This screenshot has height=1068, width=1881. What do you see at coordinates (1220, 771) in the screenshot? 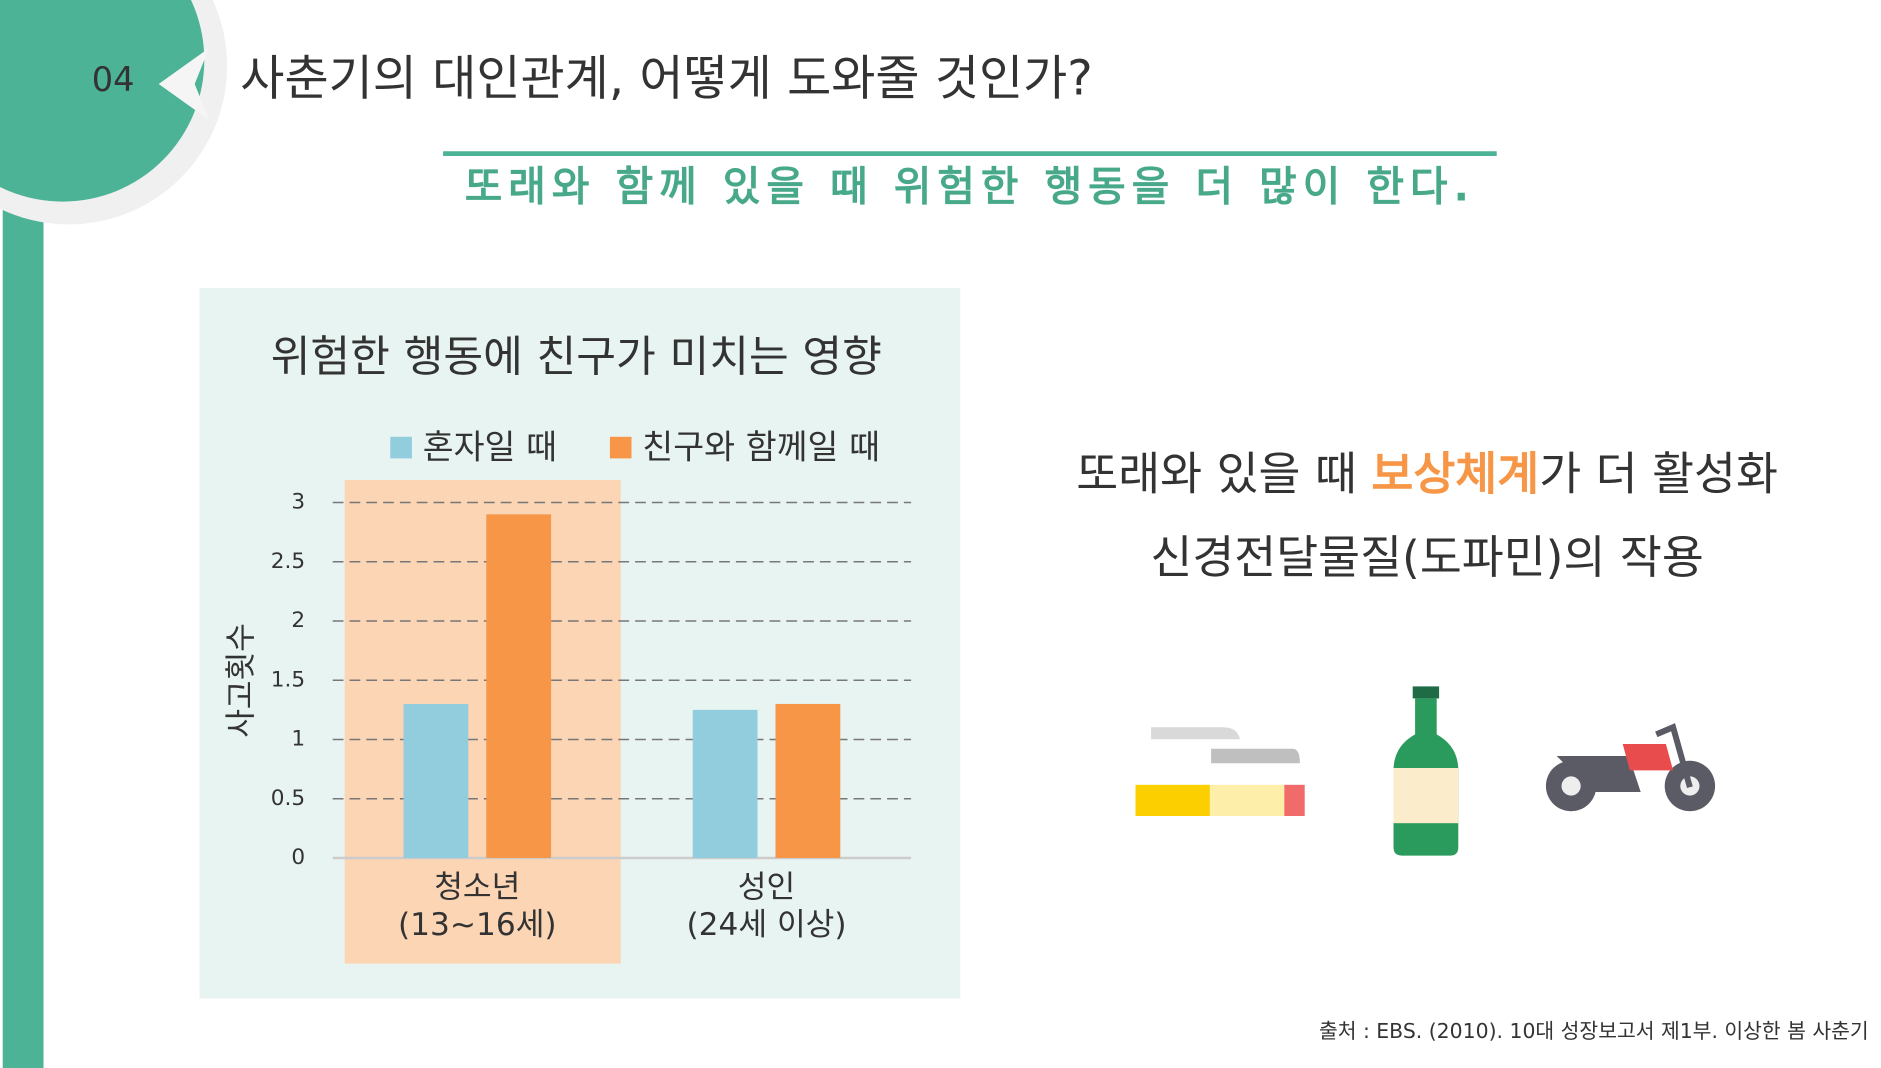
I see `cigarette-icon` at bounding box center [1220, 771].